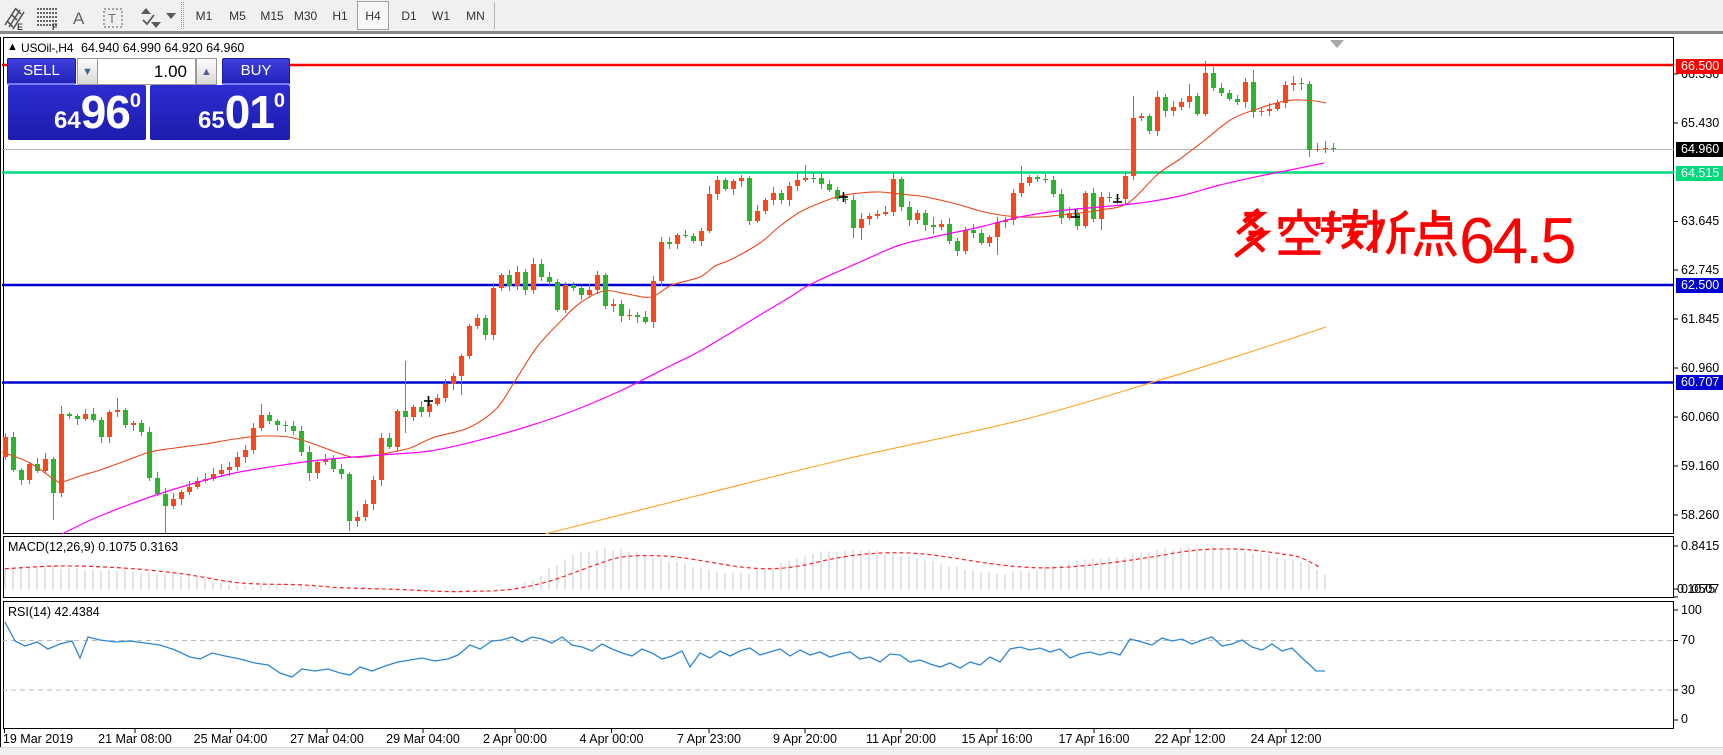  I want to click on svg-text: E, so click(20, 27).